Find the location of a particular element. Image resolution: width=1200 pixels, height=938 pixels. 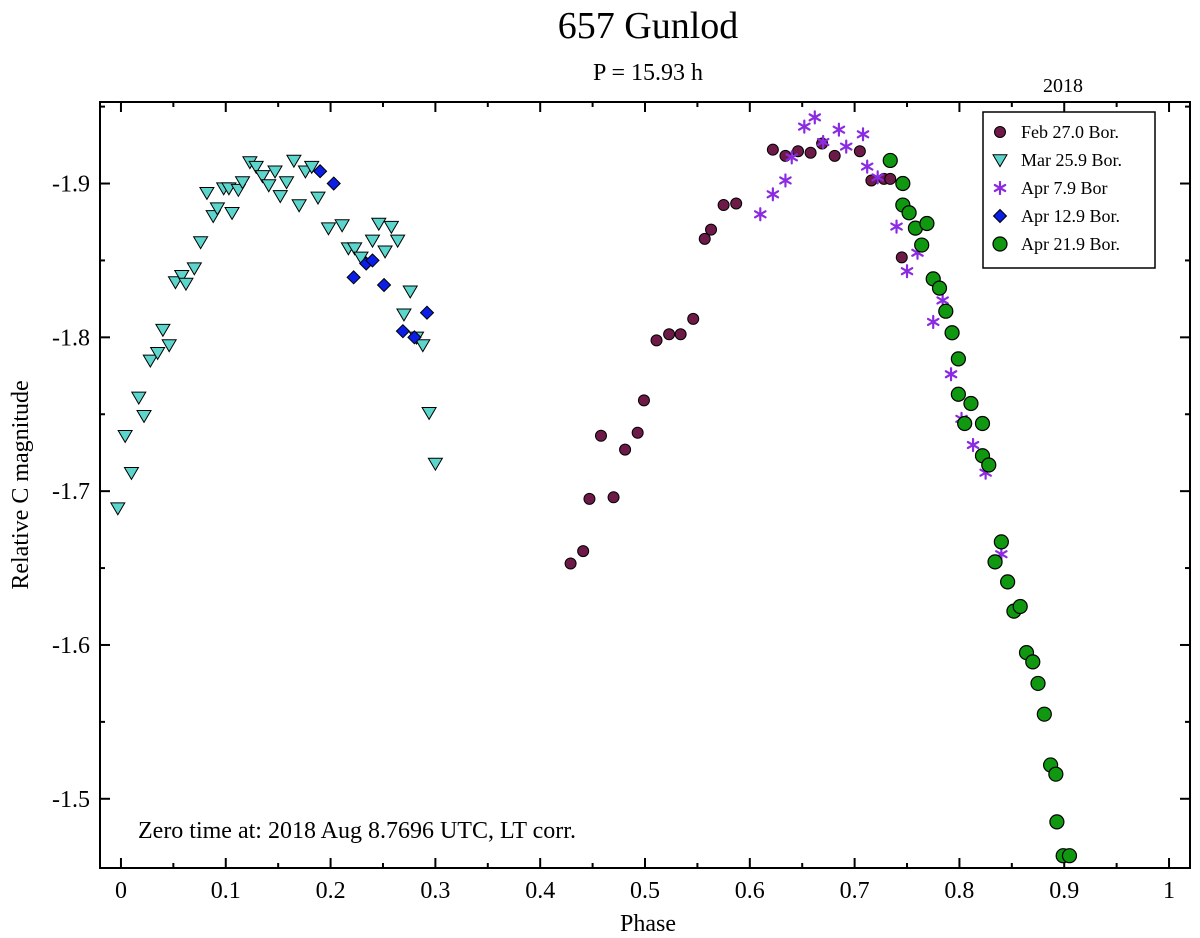

y-axis-label: Relative C magnitude is located at coordinates (21, 484).